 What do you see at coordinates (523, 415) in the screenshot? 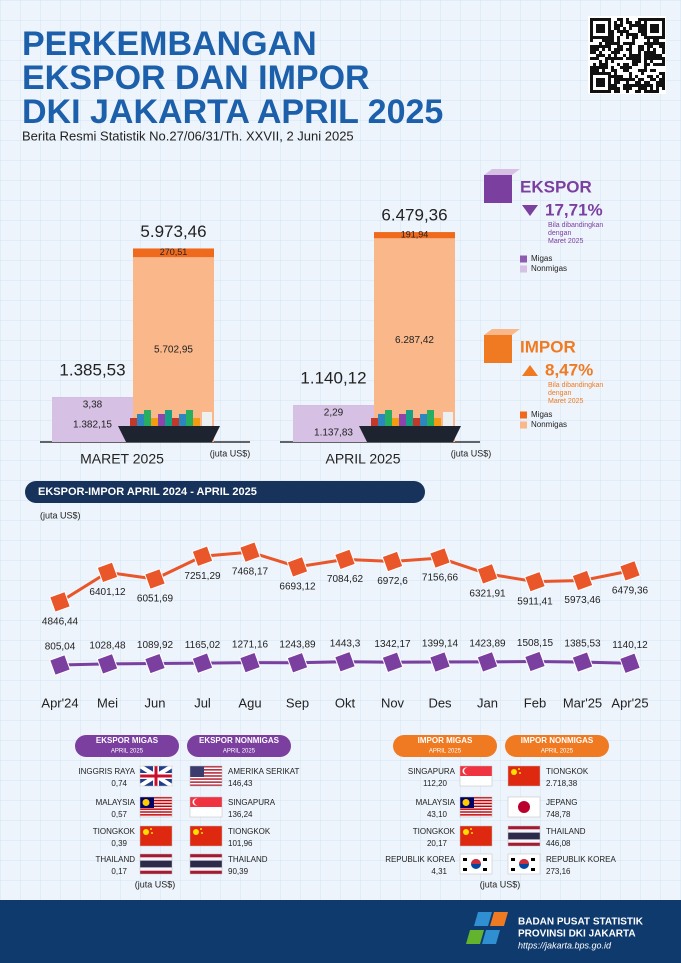
I see `legend-swatch` at bounding box center [523, 415].